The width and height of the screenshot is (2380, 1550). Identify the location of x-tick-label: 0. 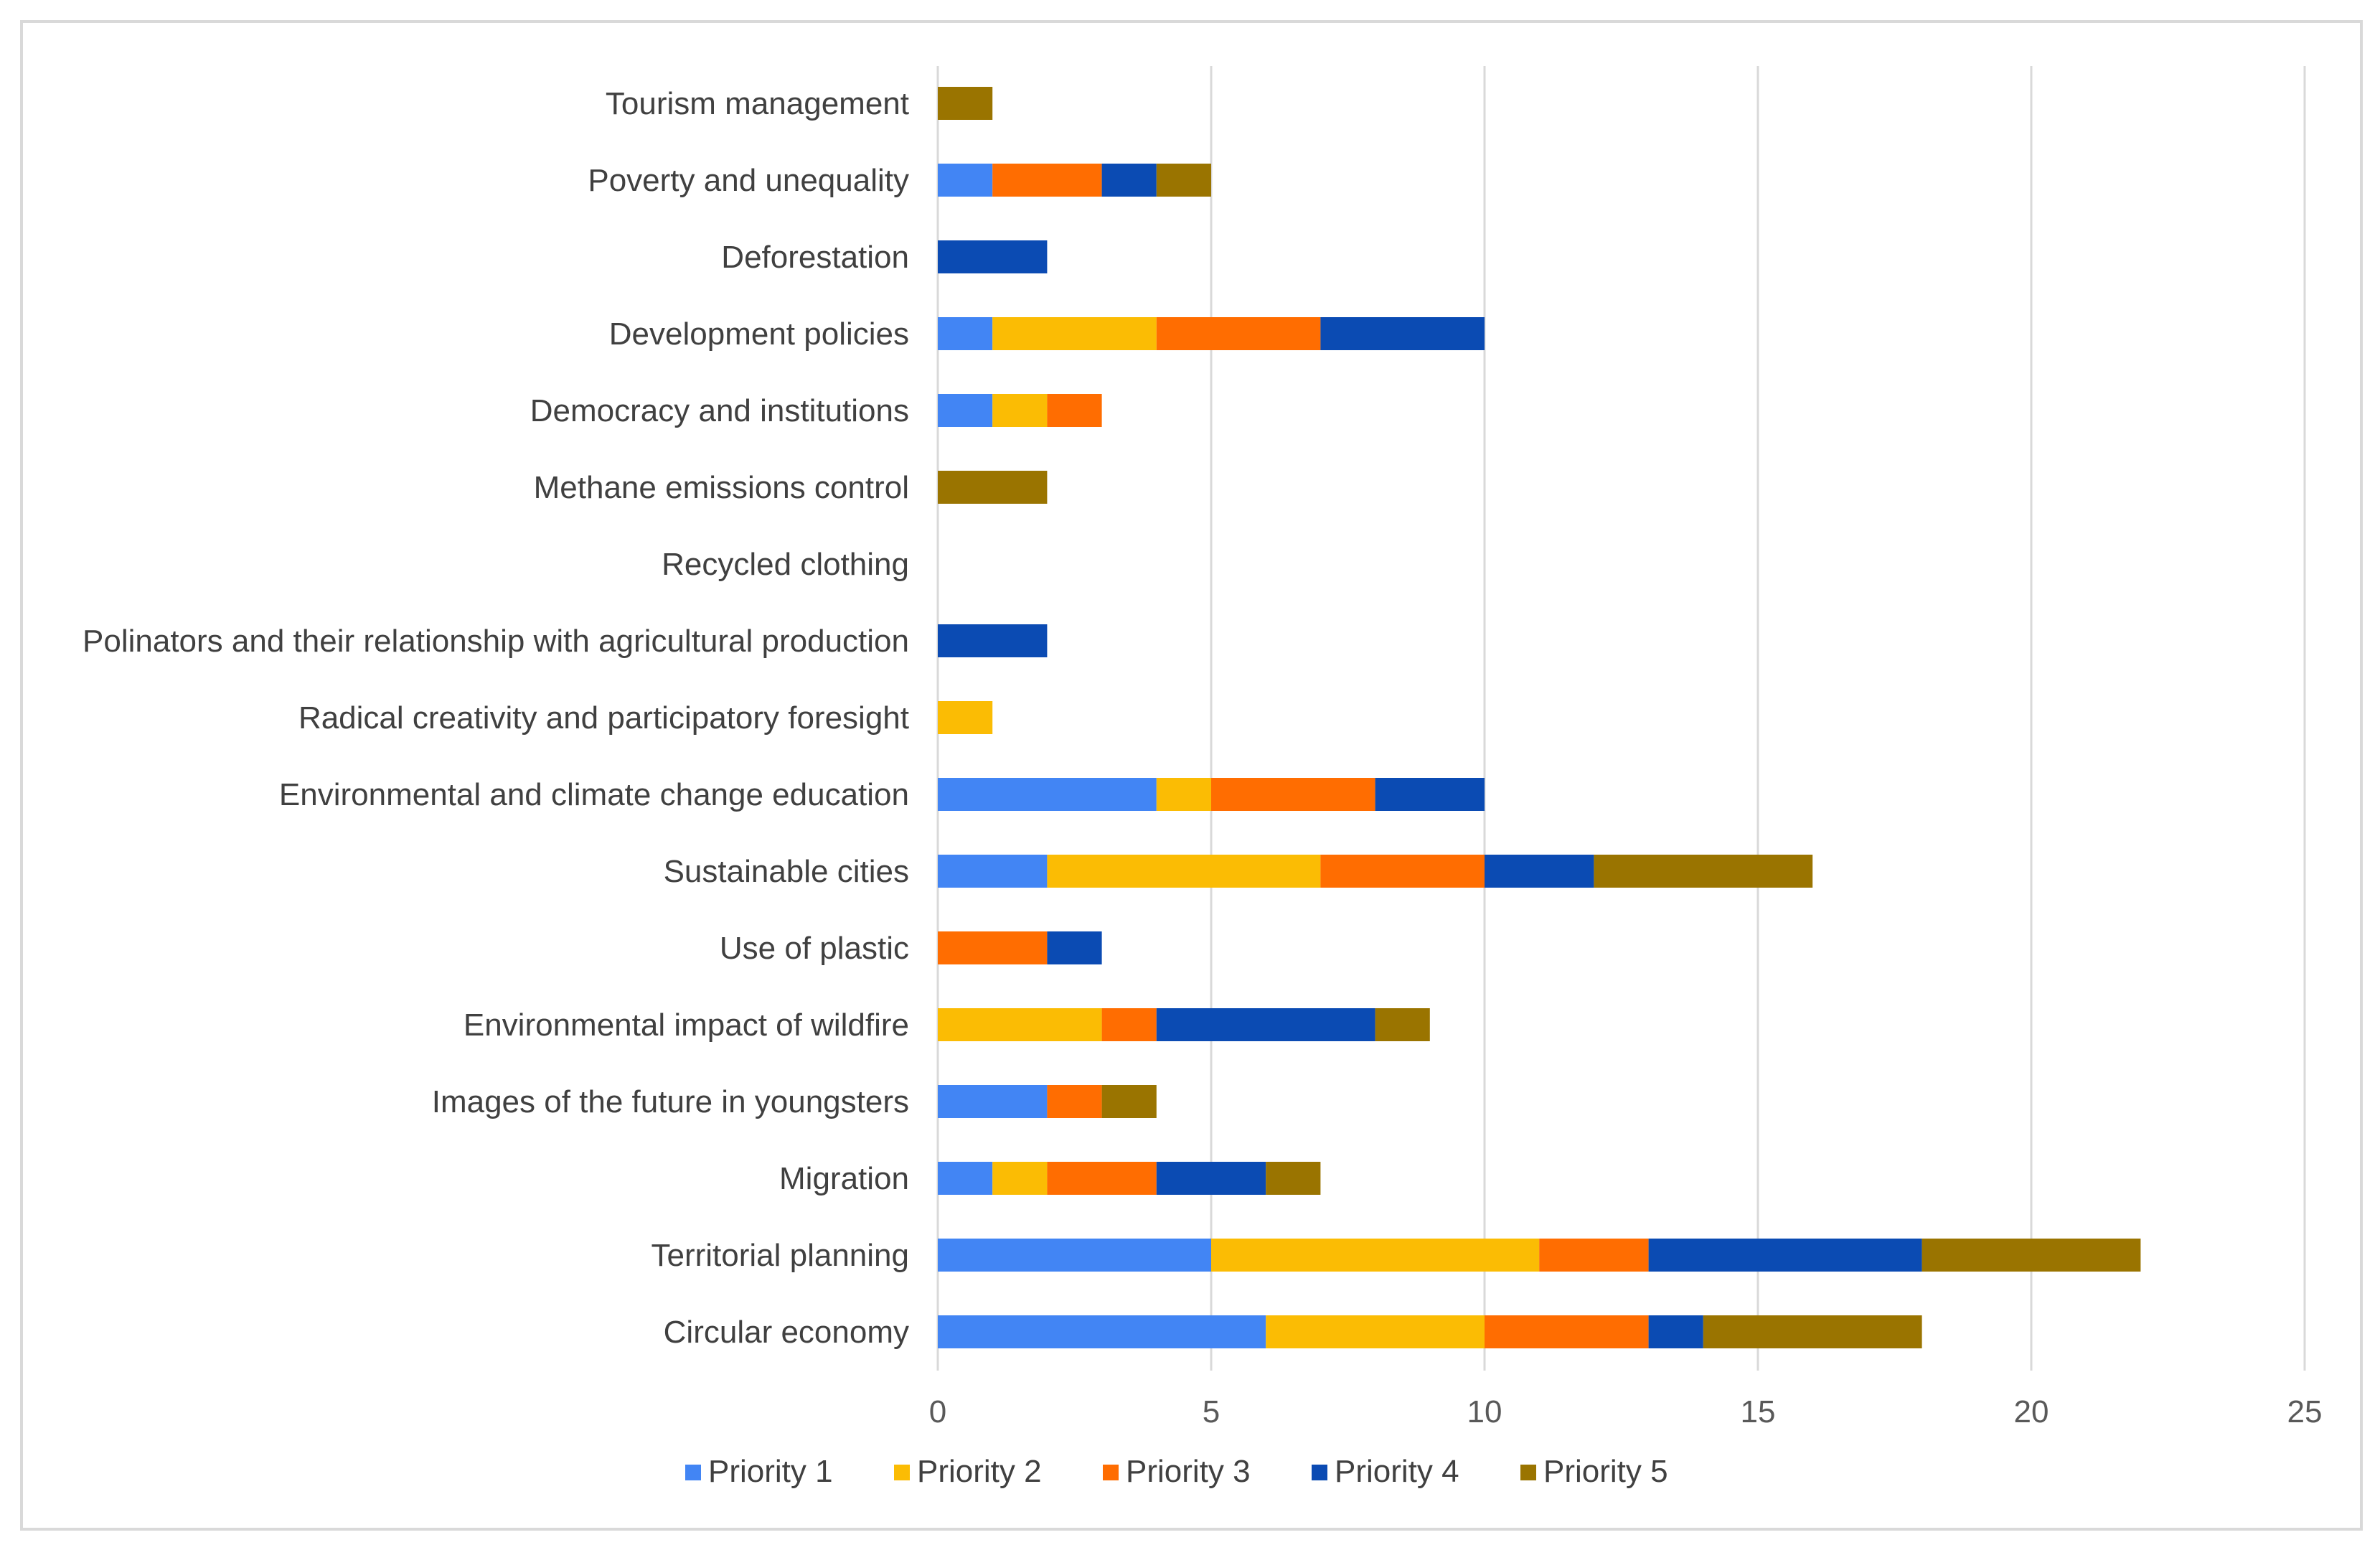
(937, 1411).